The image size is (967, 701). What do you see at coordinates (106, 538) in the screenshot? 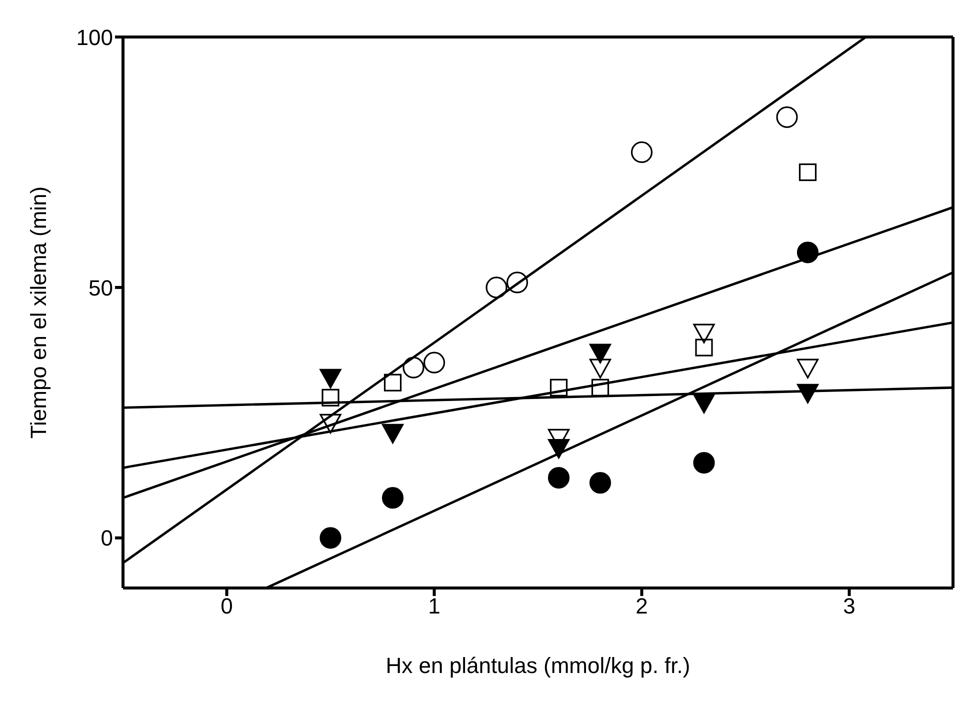
I see `y-tick-label: 0` at bounding box center [106, 538].